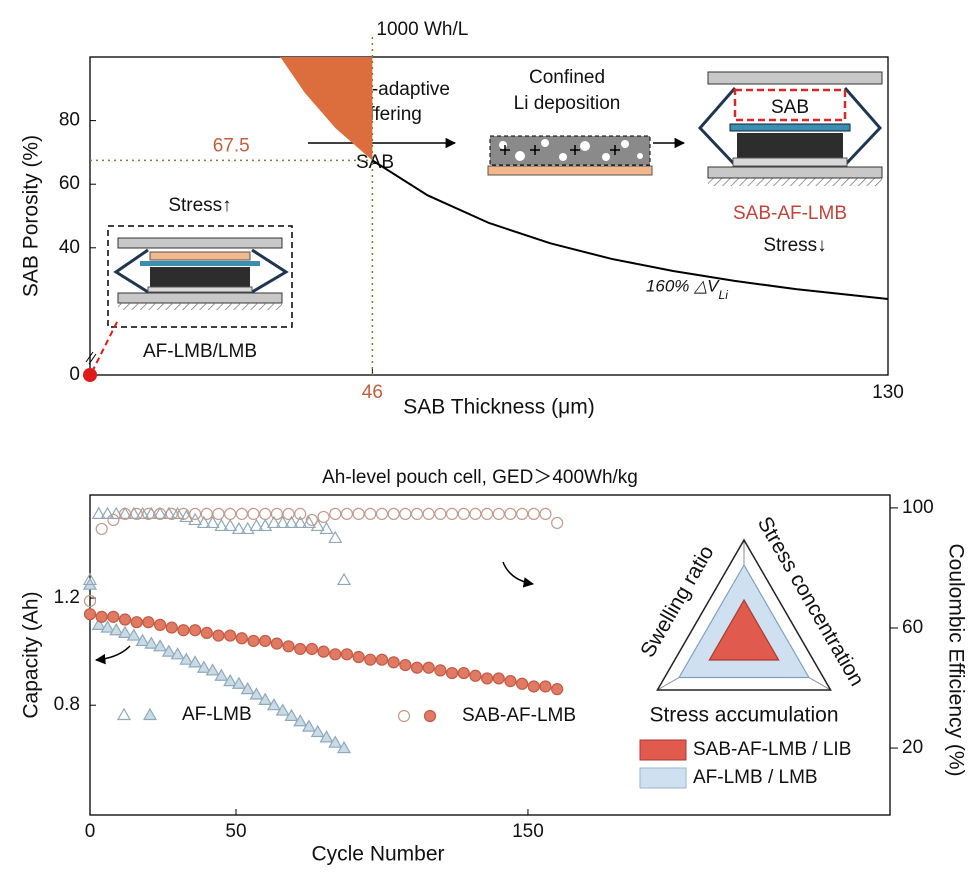 The image size is (980, 896). I want to click on x-tick-label: 0, so click(90, 831).